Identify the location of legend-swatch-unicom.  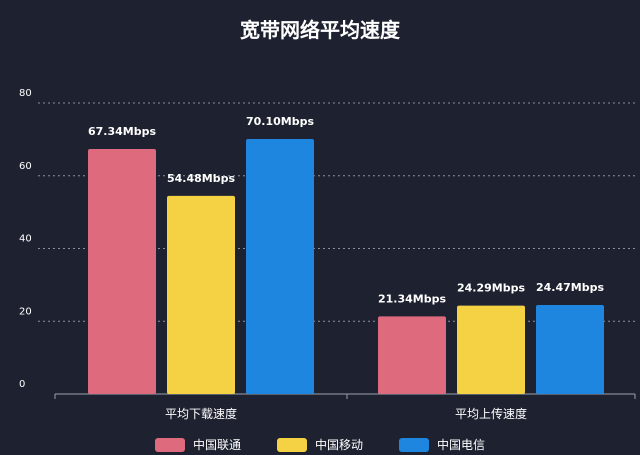
(169, 444).